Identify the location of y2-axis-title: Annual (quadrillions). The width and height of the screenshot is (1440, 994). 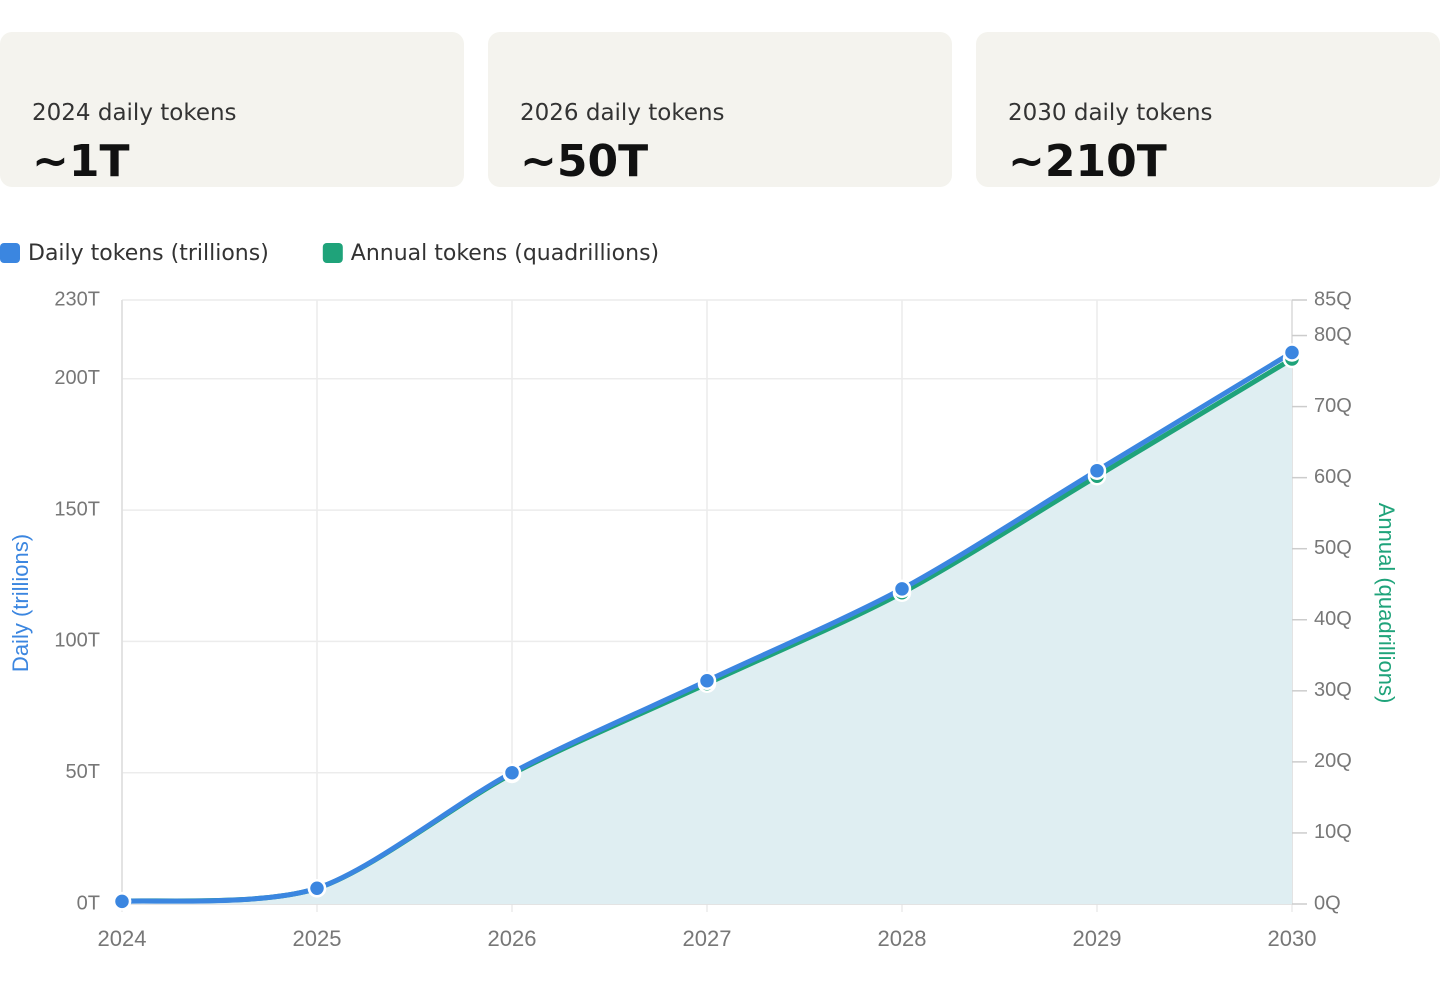
(1386, 603).